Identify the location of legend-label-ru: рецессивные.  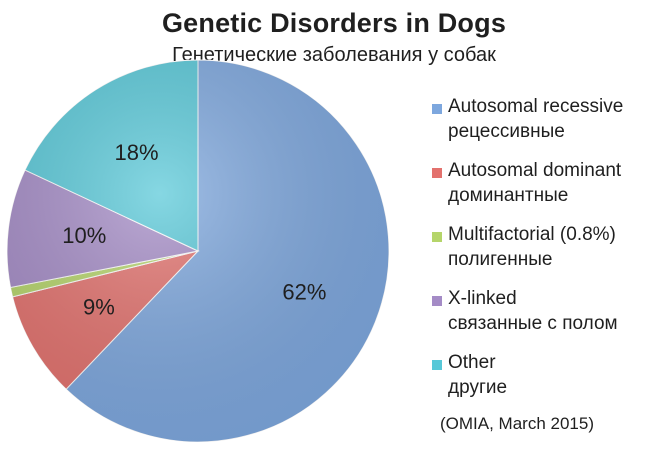
(506, 131).